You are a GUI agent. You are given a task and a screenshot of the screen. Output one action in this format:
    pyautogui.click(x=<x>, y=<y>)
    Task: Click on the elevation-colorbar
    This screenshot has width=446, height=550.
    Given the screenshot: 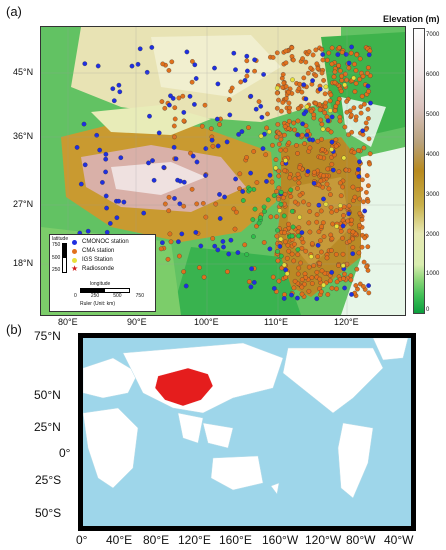 What is the action you would take?
    pyautogui.click(x=419, y=171)
    